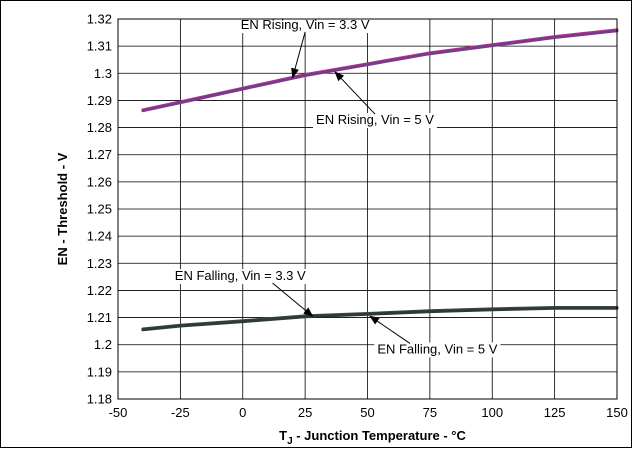 Image resolution: width=632 pixels, height=449 pixels. Describe the element at coordinates (99, 181) in the screenshot. I see `y-tick-label: 1.26` at that location.